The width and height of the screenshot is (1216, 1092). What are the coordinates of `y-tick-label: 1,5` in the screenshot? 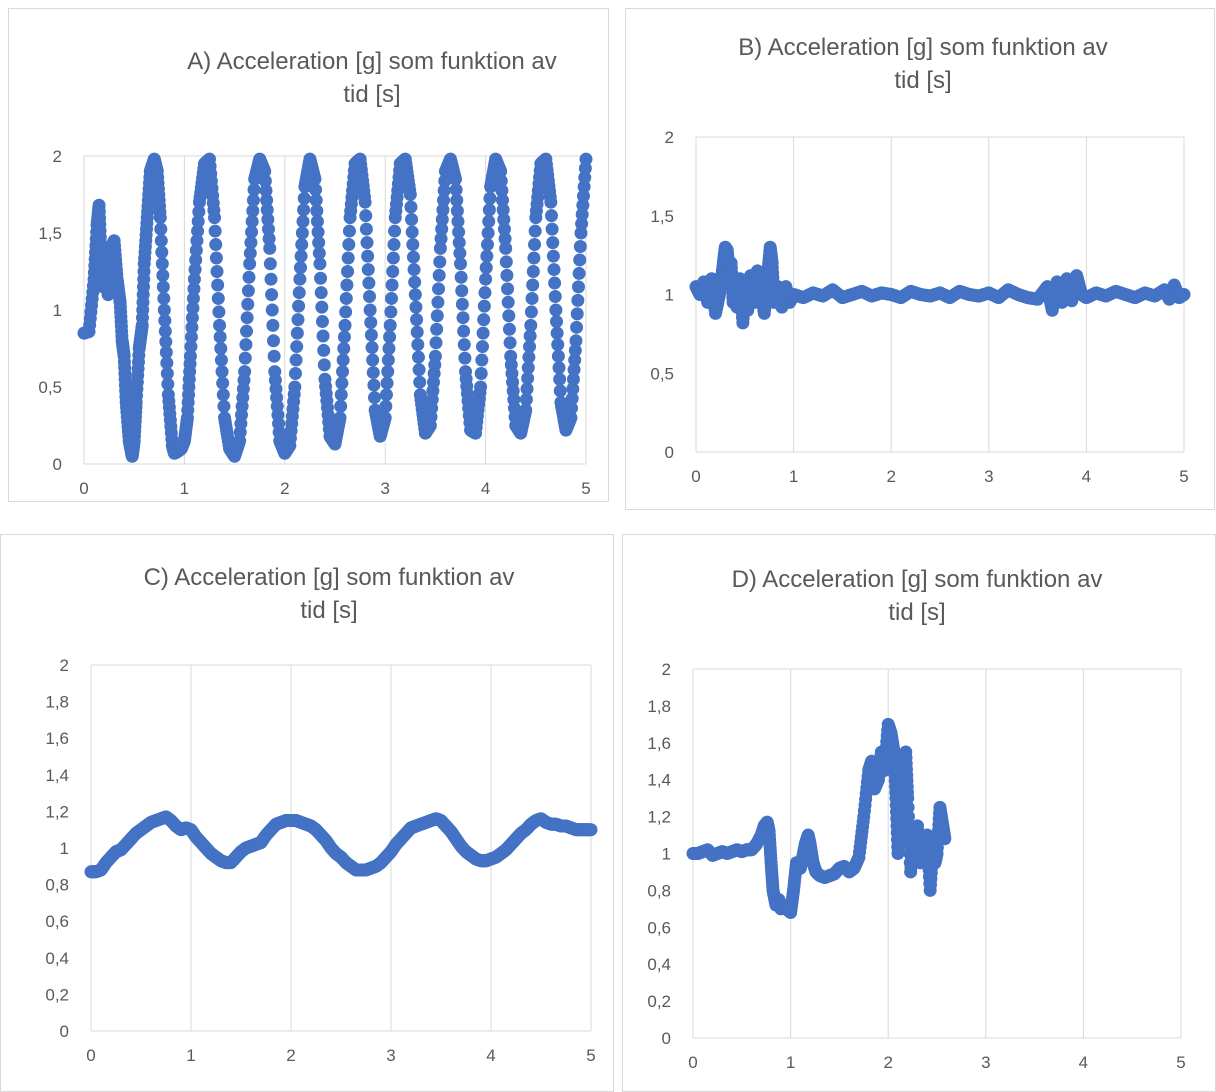 It's located at (662, 216).